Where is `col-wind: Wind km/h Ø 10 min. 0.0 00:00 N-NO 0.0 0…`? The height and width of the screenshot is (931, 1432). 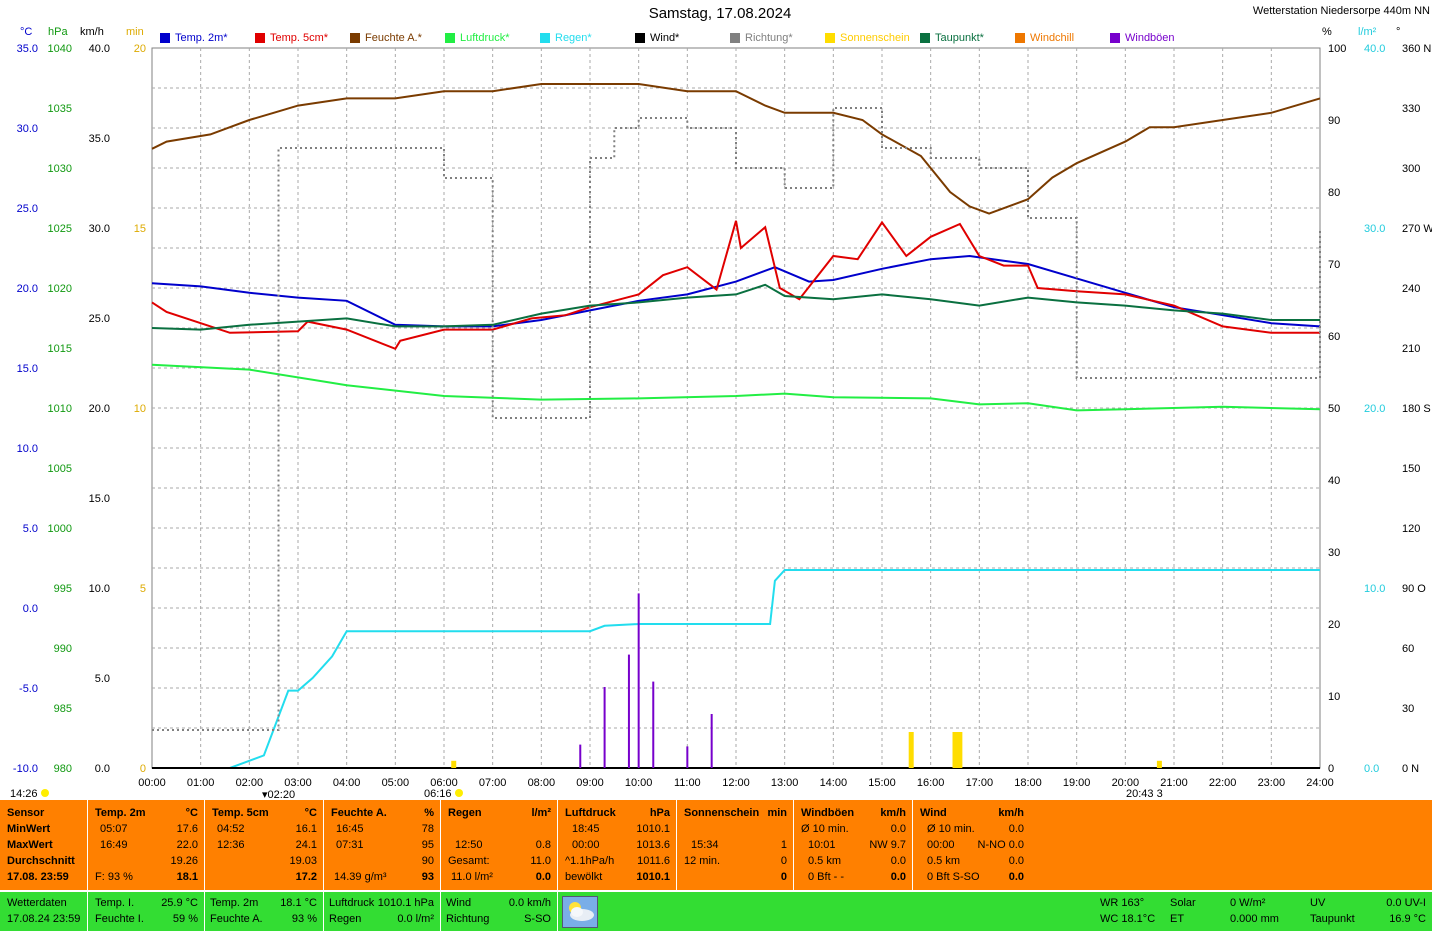
col-wind: Wind km/h Ø 10 min. 0.0 00:00 N-NO 0.0 0… is located at coordinates (971, 845).